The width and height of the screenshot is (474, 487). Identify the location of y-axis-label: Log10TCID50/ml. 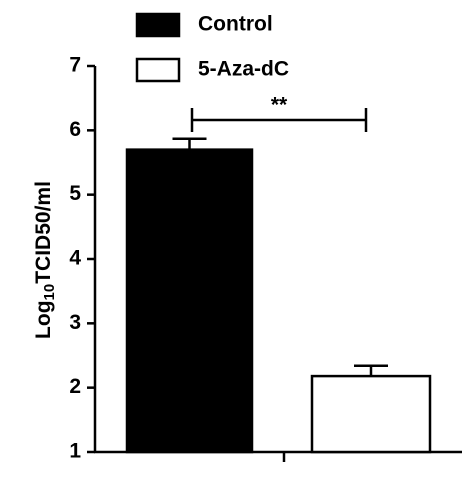
(45, 260).